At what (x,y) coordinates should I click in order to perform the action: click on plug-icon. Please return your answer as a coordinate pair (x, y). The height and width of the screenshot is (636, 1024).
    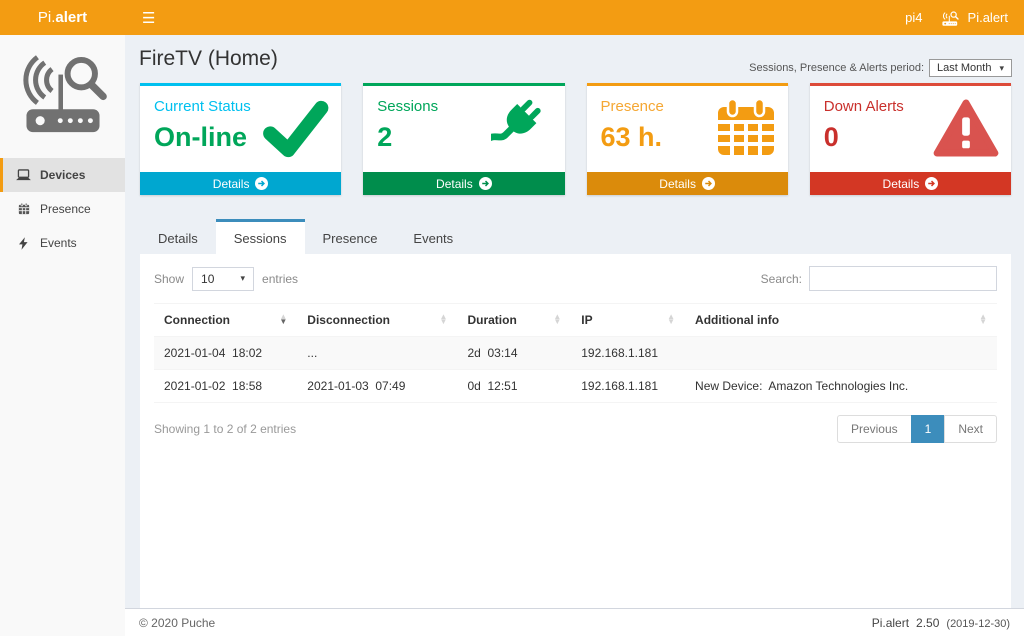
    Looking at the image, I should click on (519, 132).